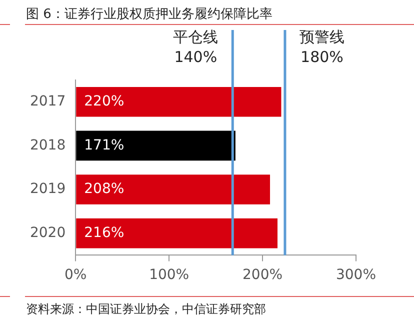  What do you see at coordinates (75, 275) in the screenshot?
I see `x-tick-label: 0%` at bounding box center [75, 275].